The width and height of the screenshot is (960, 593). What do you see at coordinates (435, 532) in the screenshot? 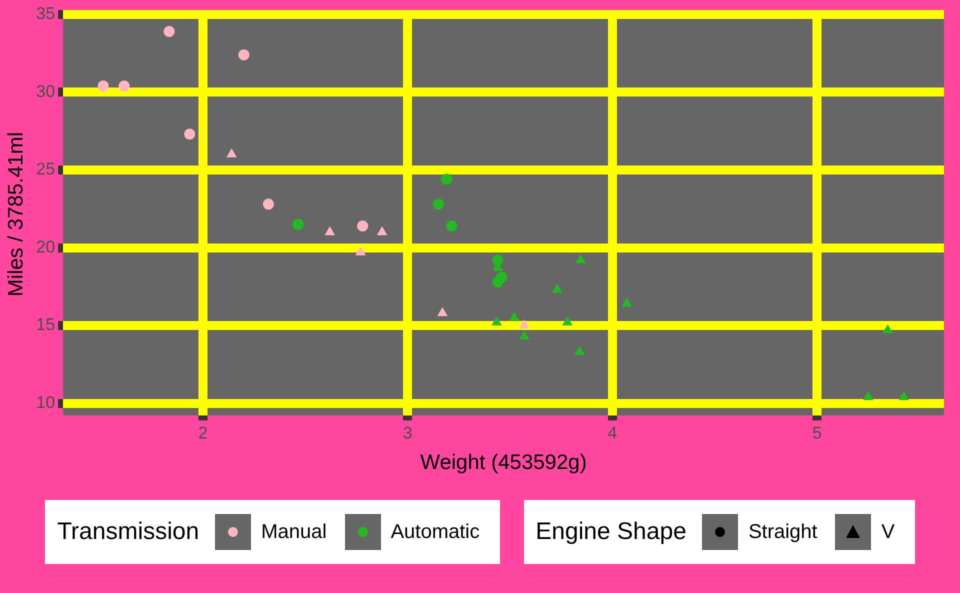
I see `legend-label: Automatic` at bounding box center [435, 532].